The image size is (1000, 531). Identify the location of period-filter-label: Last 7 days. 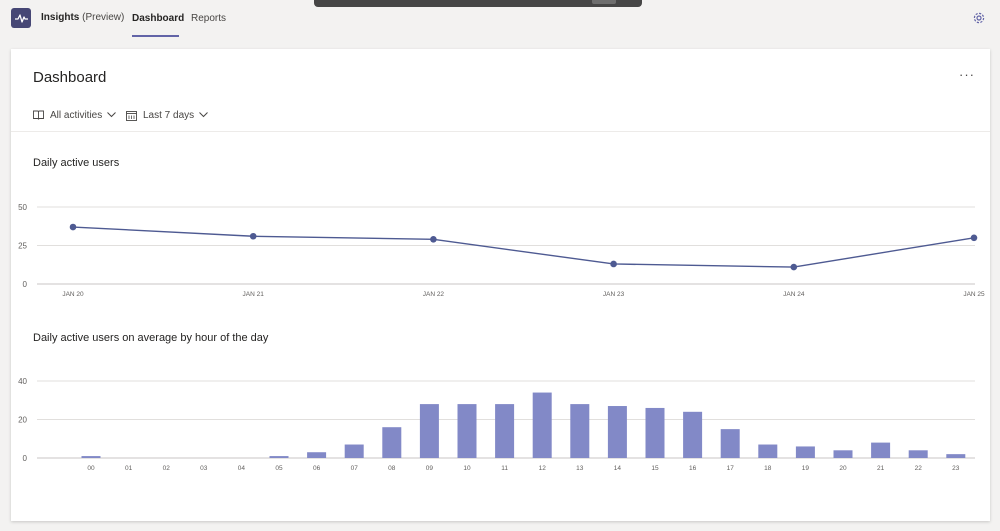
(169, 115).